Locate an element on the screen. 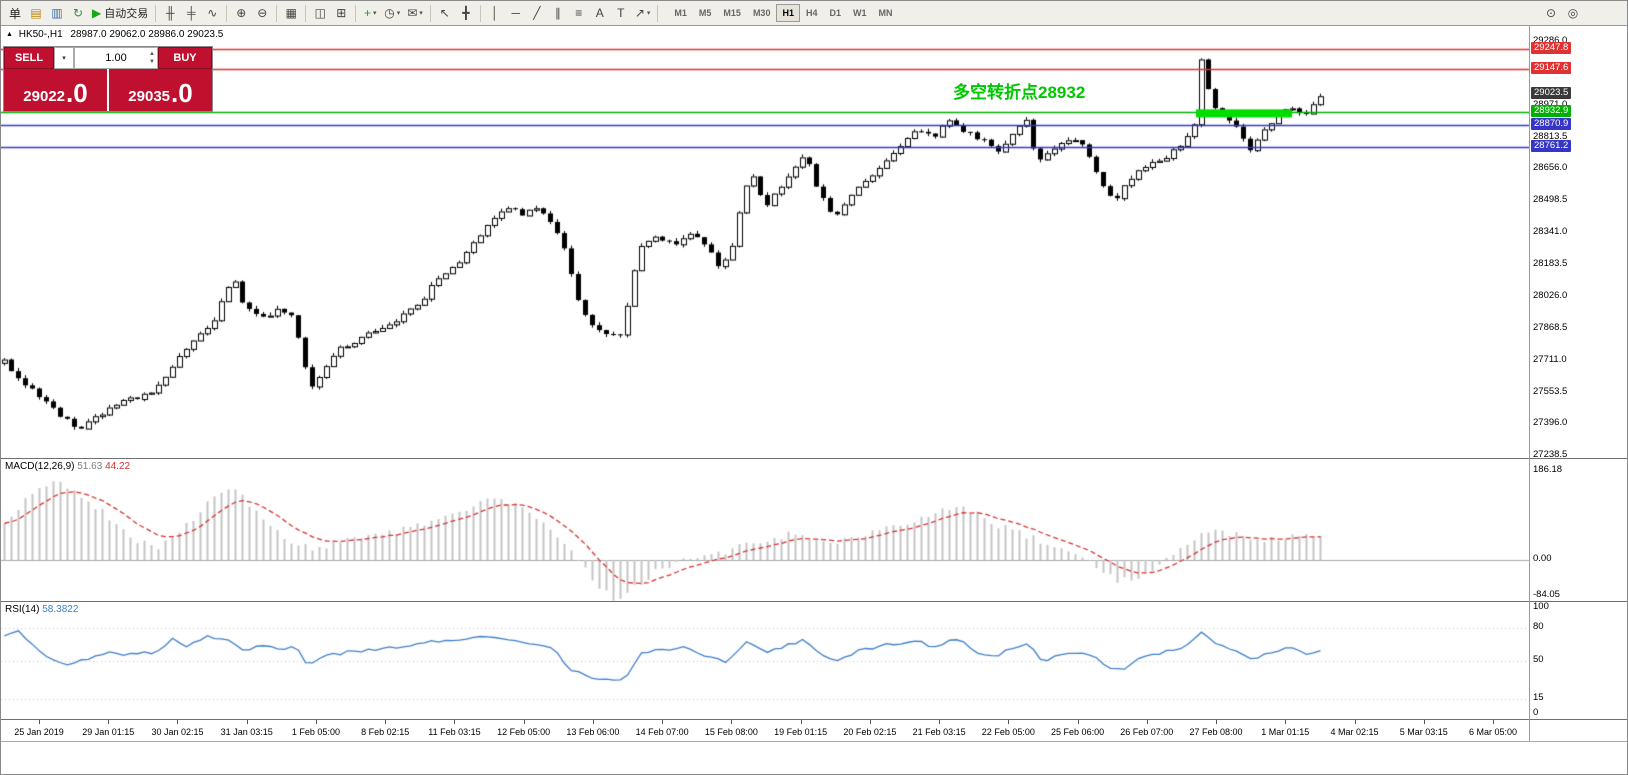 The image size is (1628, 775). toolbar-right-group: ⊙ ◎ is located at coordinates (1562, 13).